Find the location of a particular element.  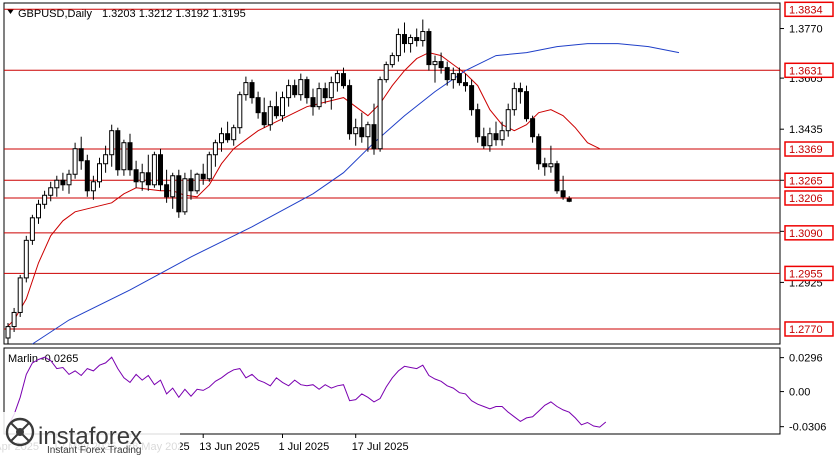

osc-tick-label: -0.0306 is located at coordinates (807, 428).